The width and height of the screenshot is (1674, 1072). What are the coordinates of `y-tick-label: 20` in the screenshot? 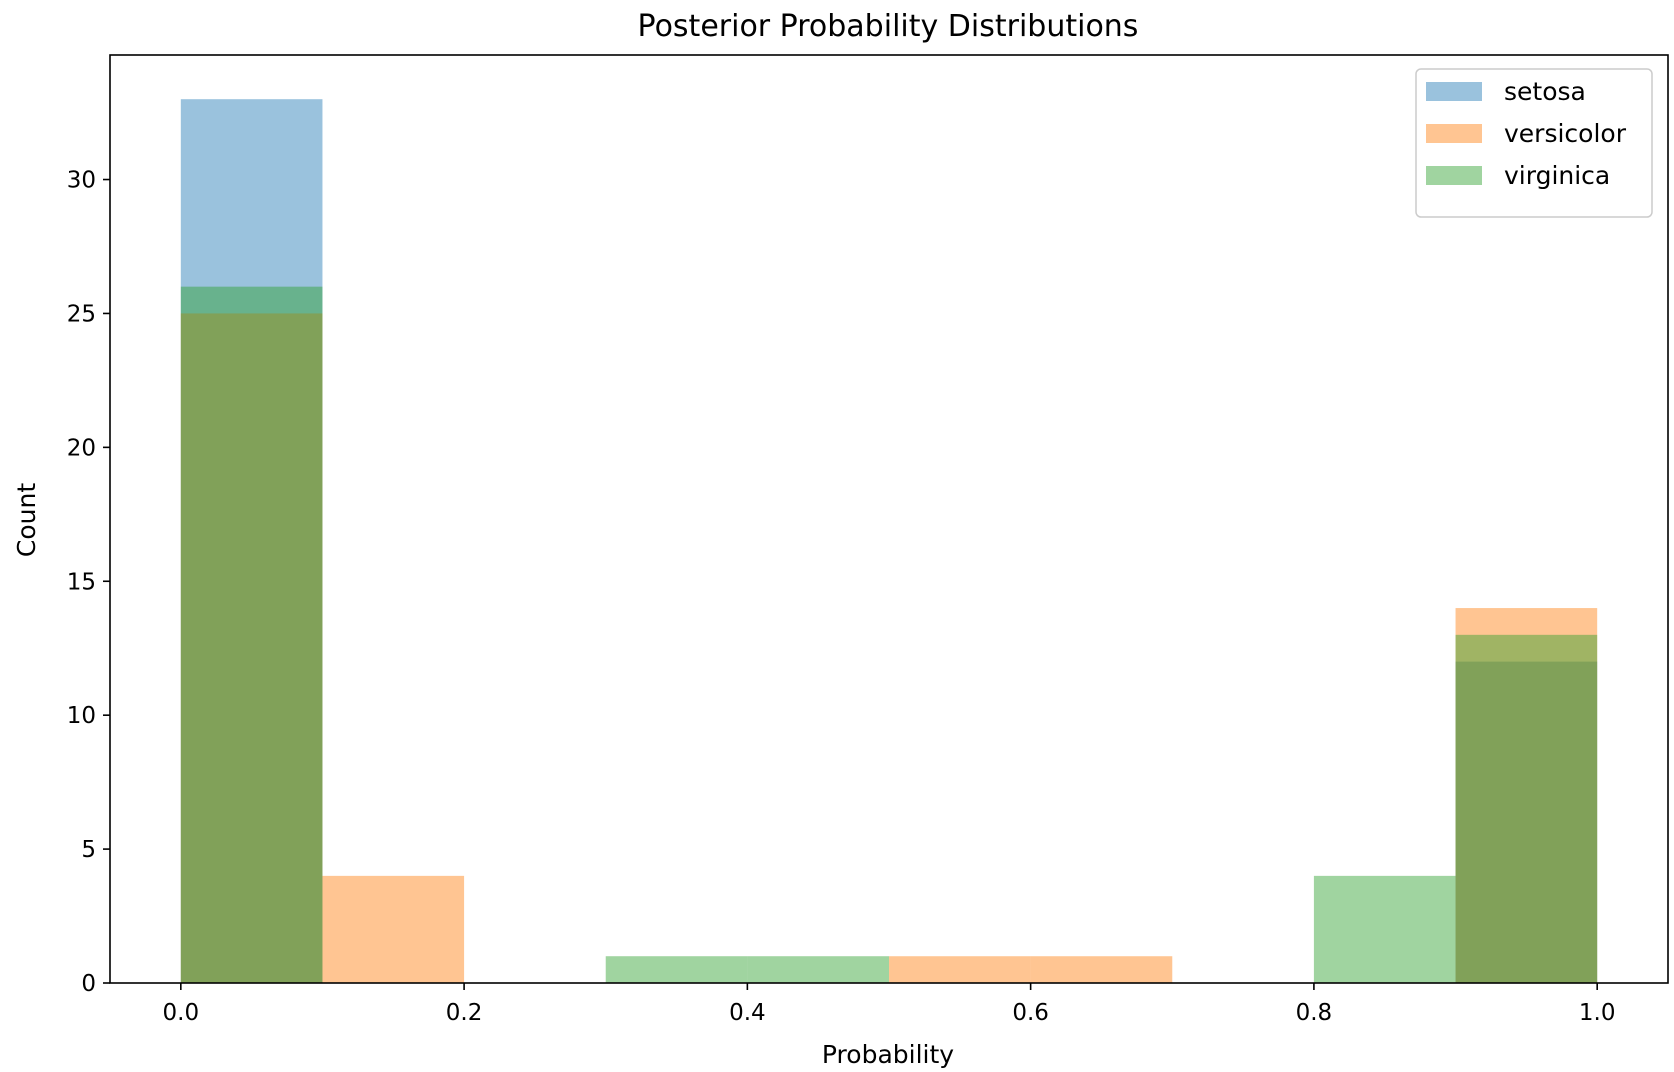 It's located at (81, 448).